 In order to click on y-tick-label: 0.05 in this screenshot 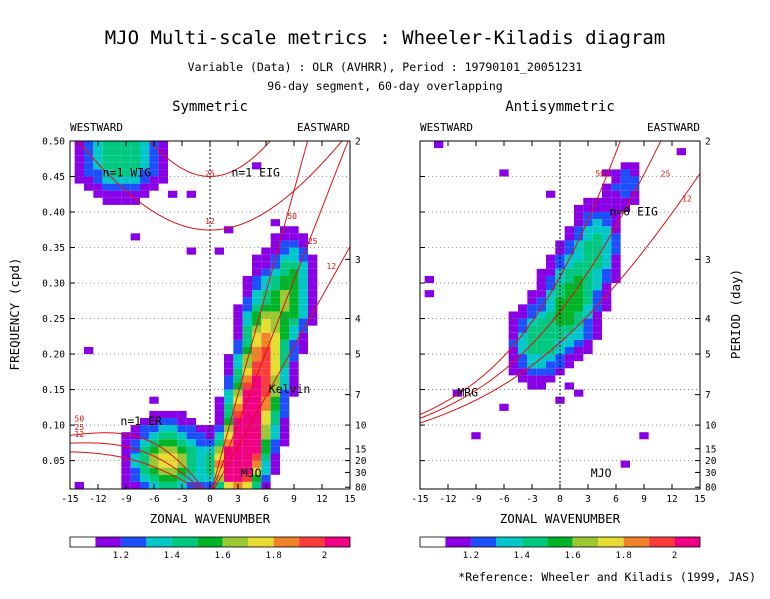, I will do `click(53, 461)`.